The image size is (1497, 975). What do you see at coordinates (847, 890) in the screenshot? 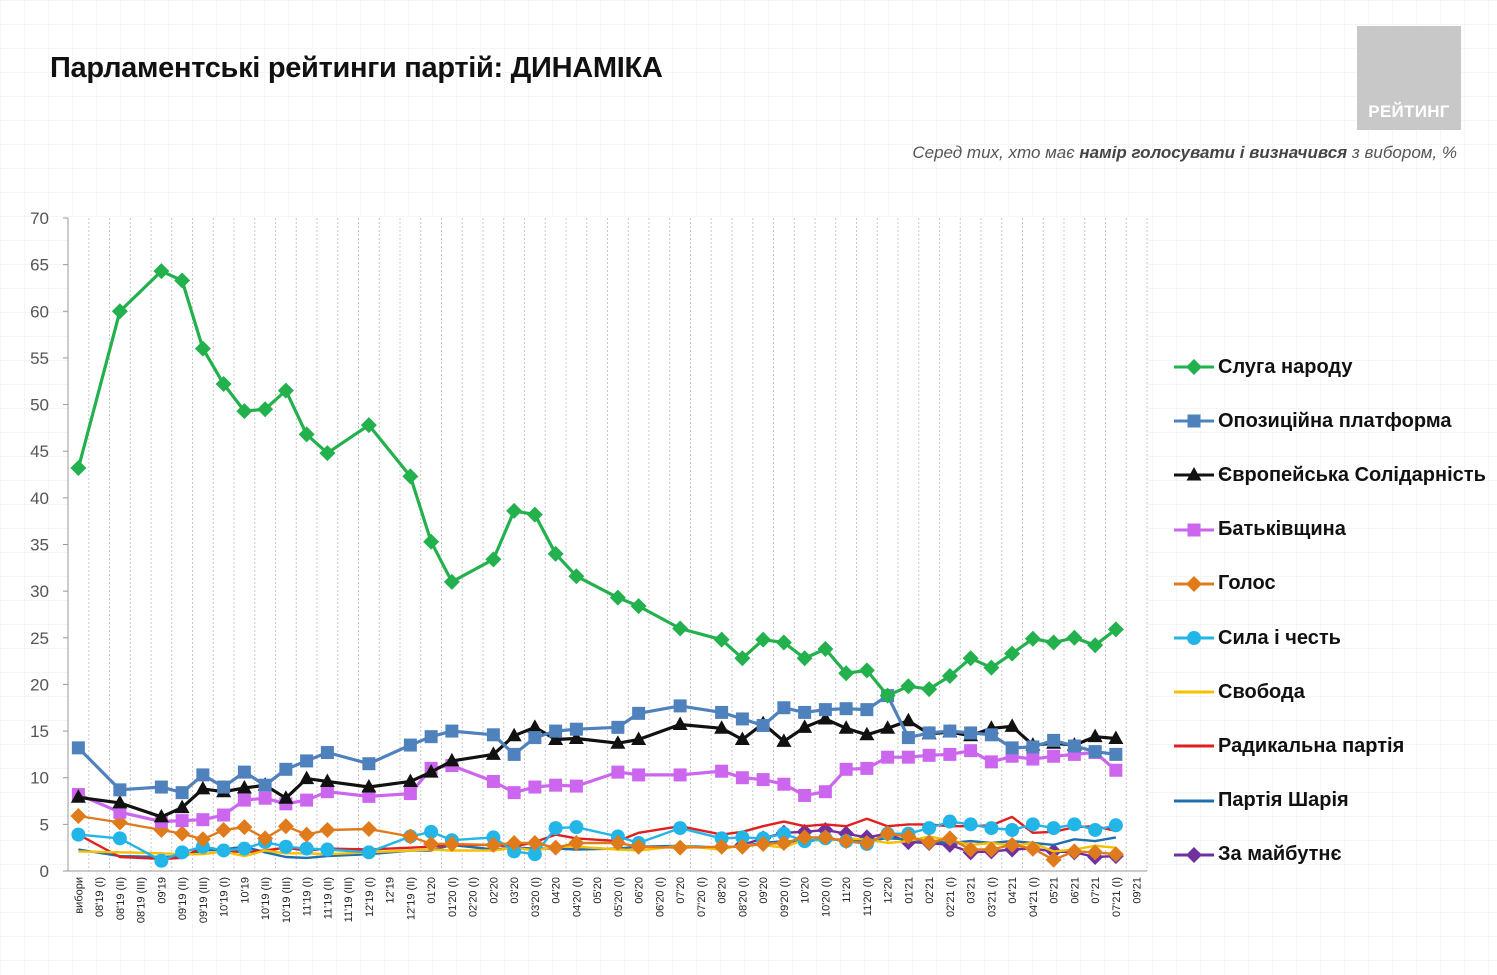
I see `x-tick-label: 11'20` at bounding box center [847, 890].